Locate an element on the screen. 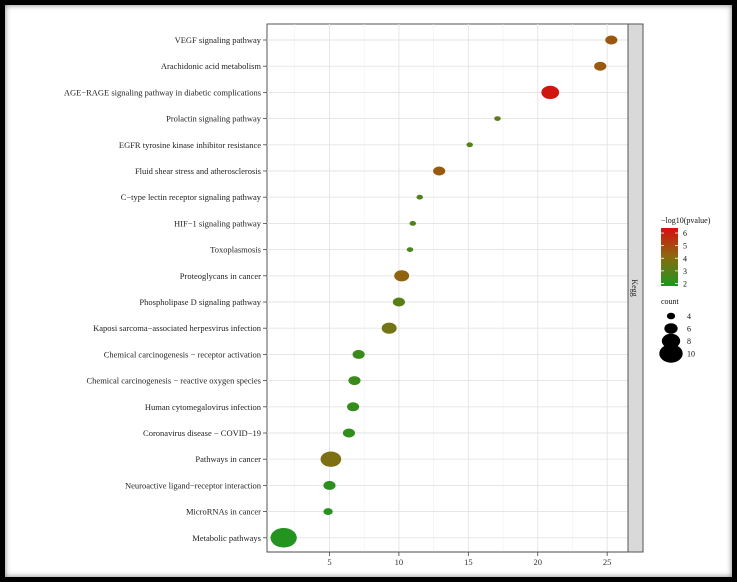  x-tick-label: 25 is located at coordinates (607, 562).